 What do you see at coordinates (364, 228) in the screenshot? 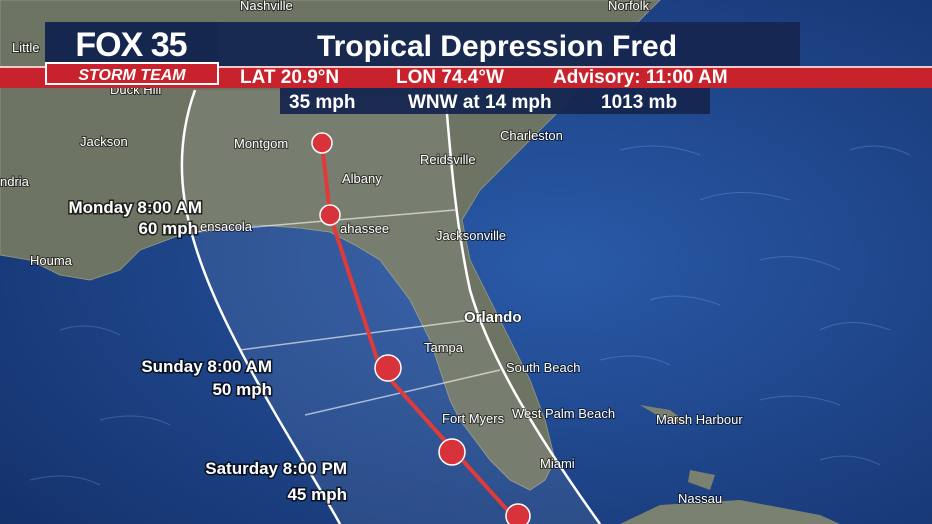
I see `city-label: ahassee` at bounding box center [364, 228].